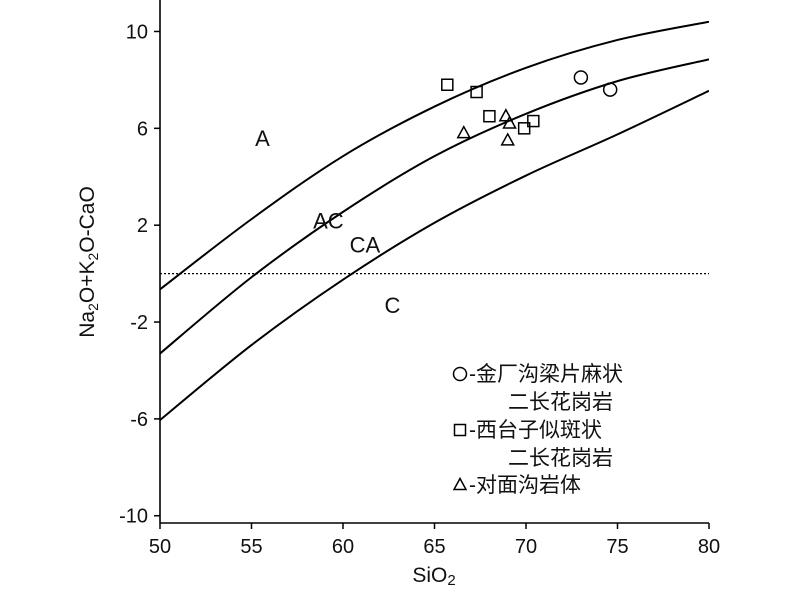  I want to click on field-label-c: C, so click(392, 305).